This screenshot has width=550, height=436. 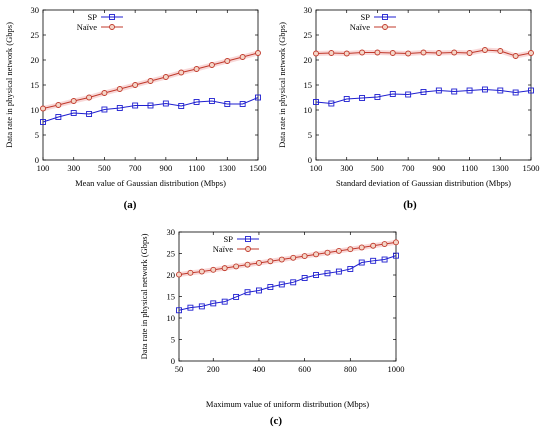 I want to click on y-tick-label: 0, so click(x=310, y=160).